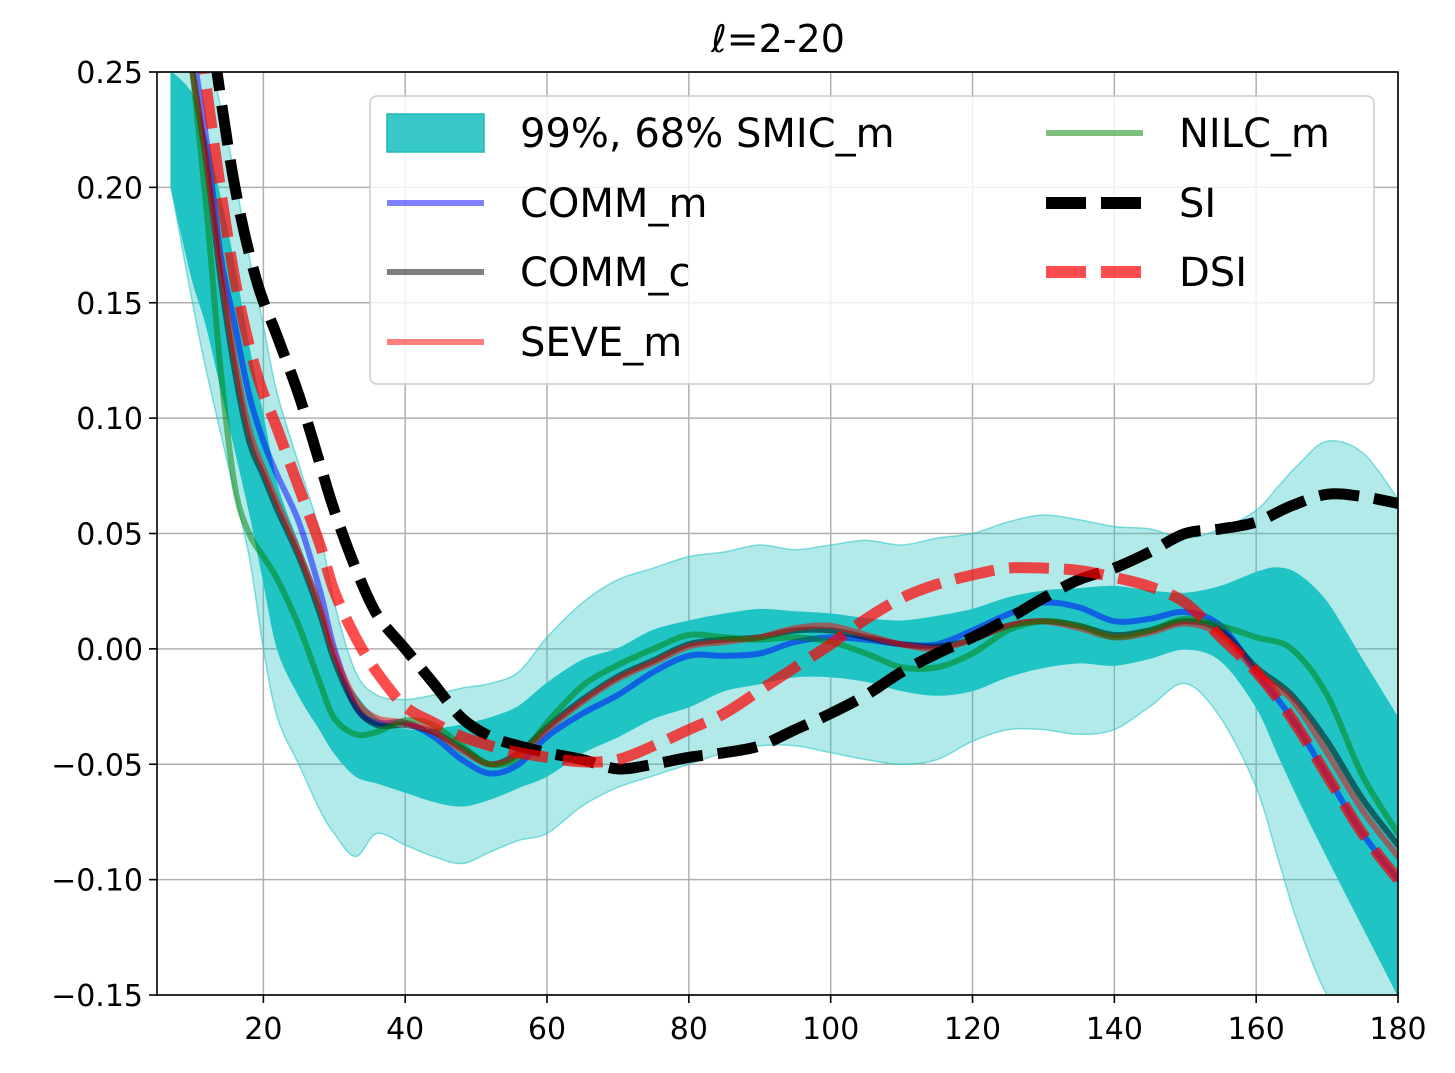 This screenshot has width=1455, height=1073. What do you see at coordinates (605, 273) in the screenshot?
I see `legend-label-comm-c: COMM_c` at bounding box center [605, 273].